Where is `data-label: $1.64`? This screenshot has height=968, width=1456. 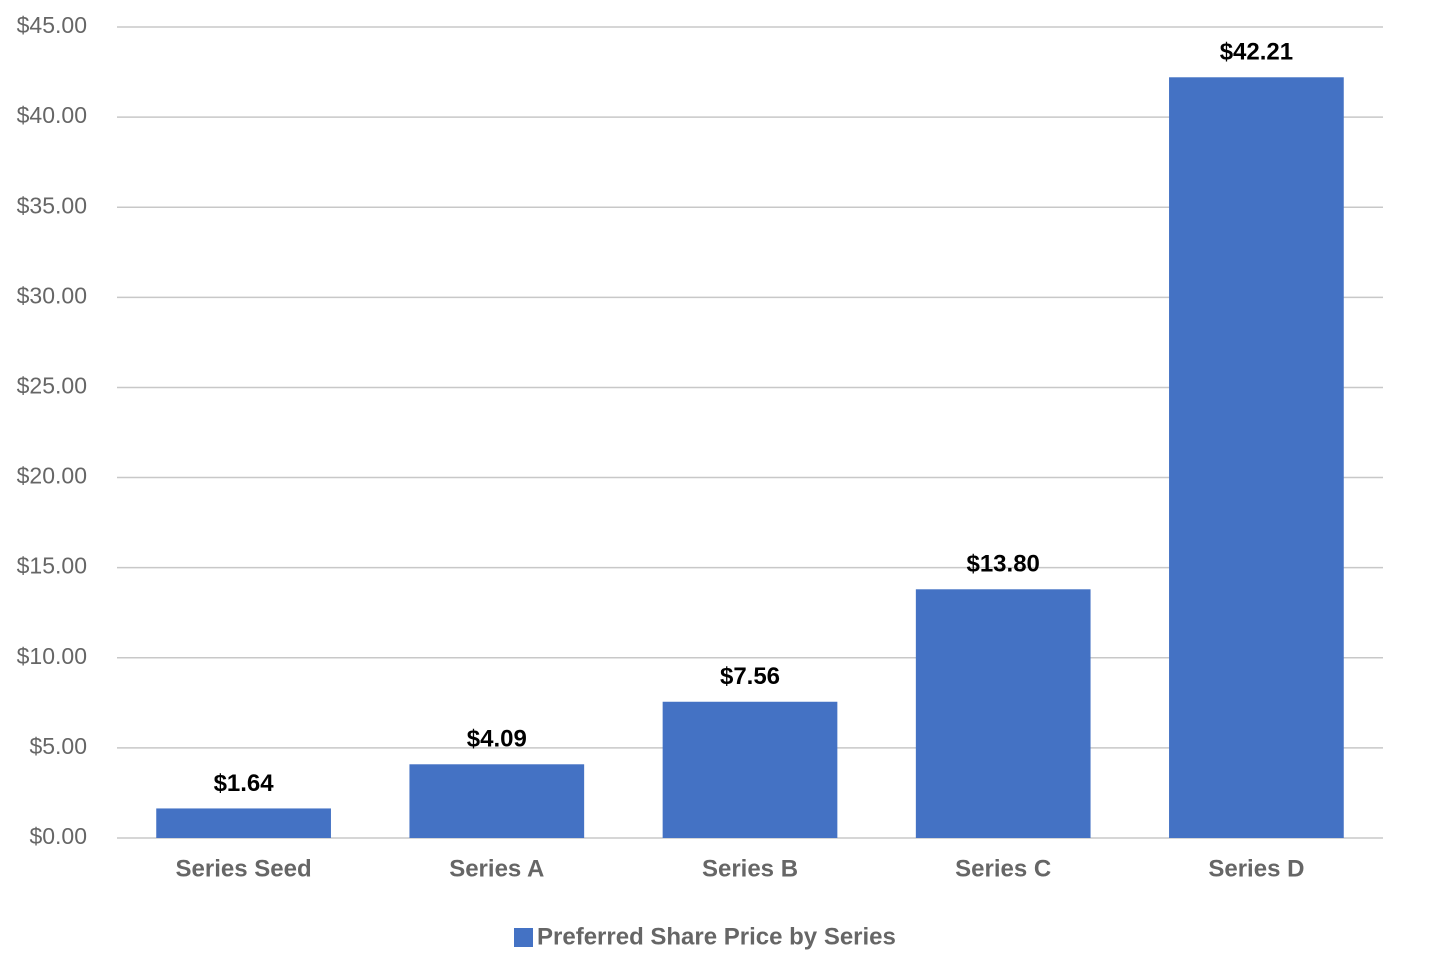
data-label: $1.64 is located at coordinates (244, 783).